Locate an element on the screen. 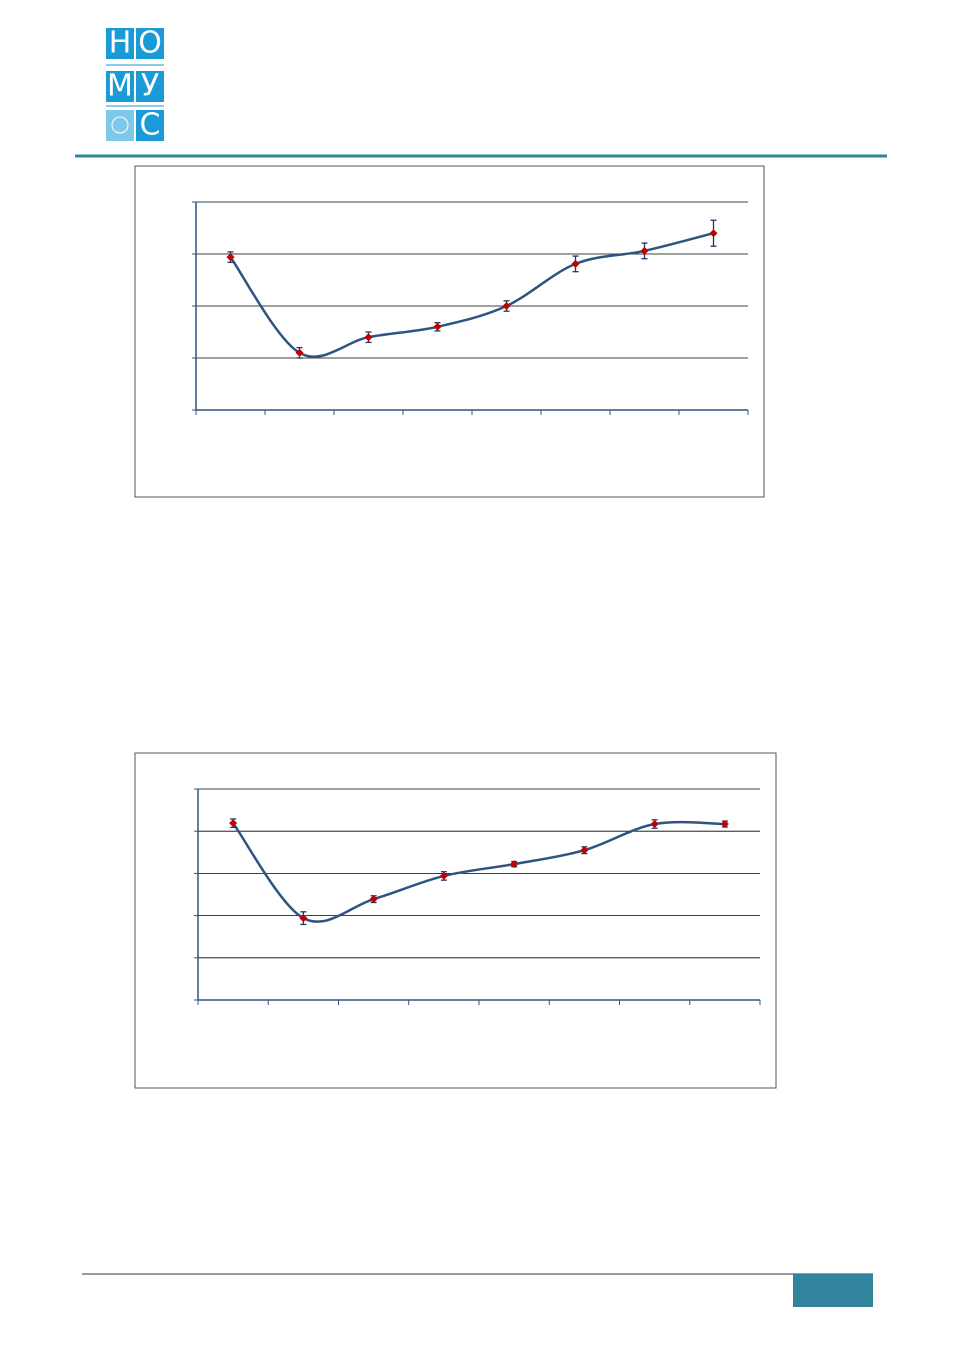 The width and height of the screenshot is (954, 1350). logo-letter: М is located at coordinates (120, 86).